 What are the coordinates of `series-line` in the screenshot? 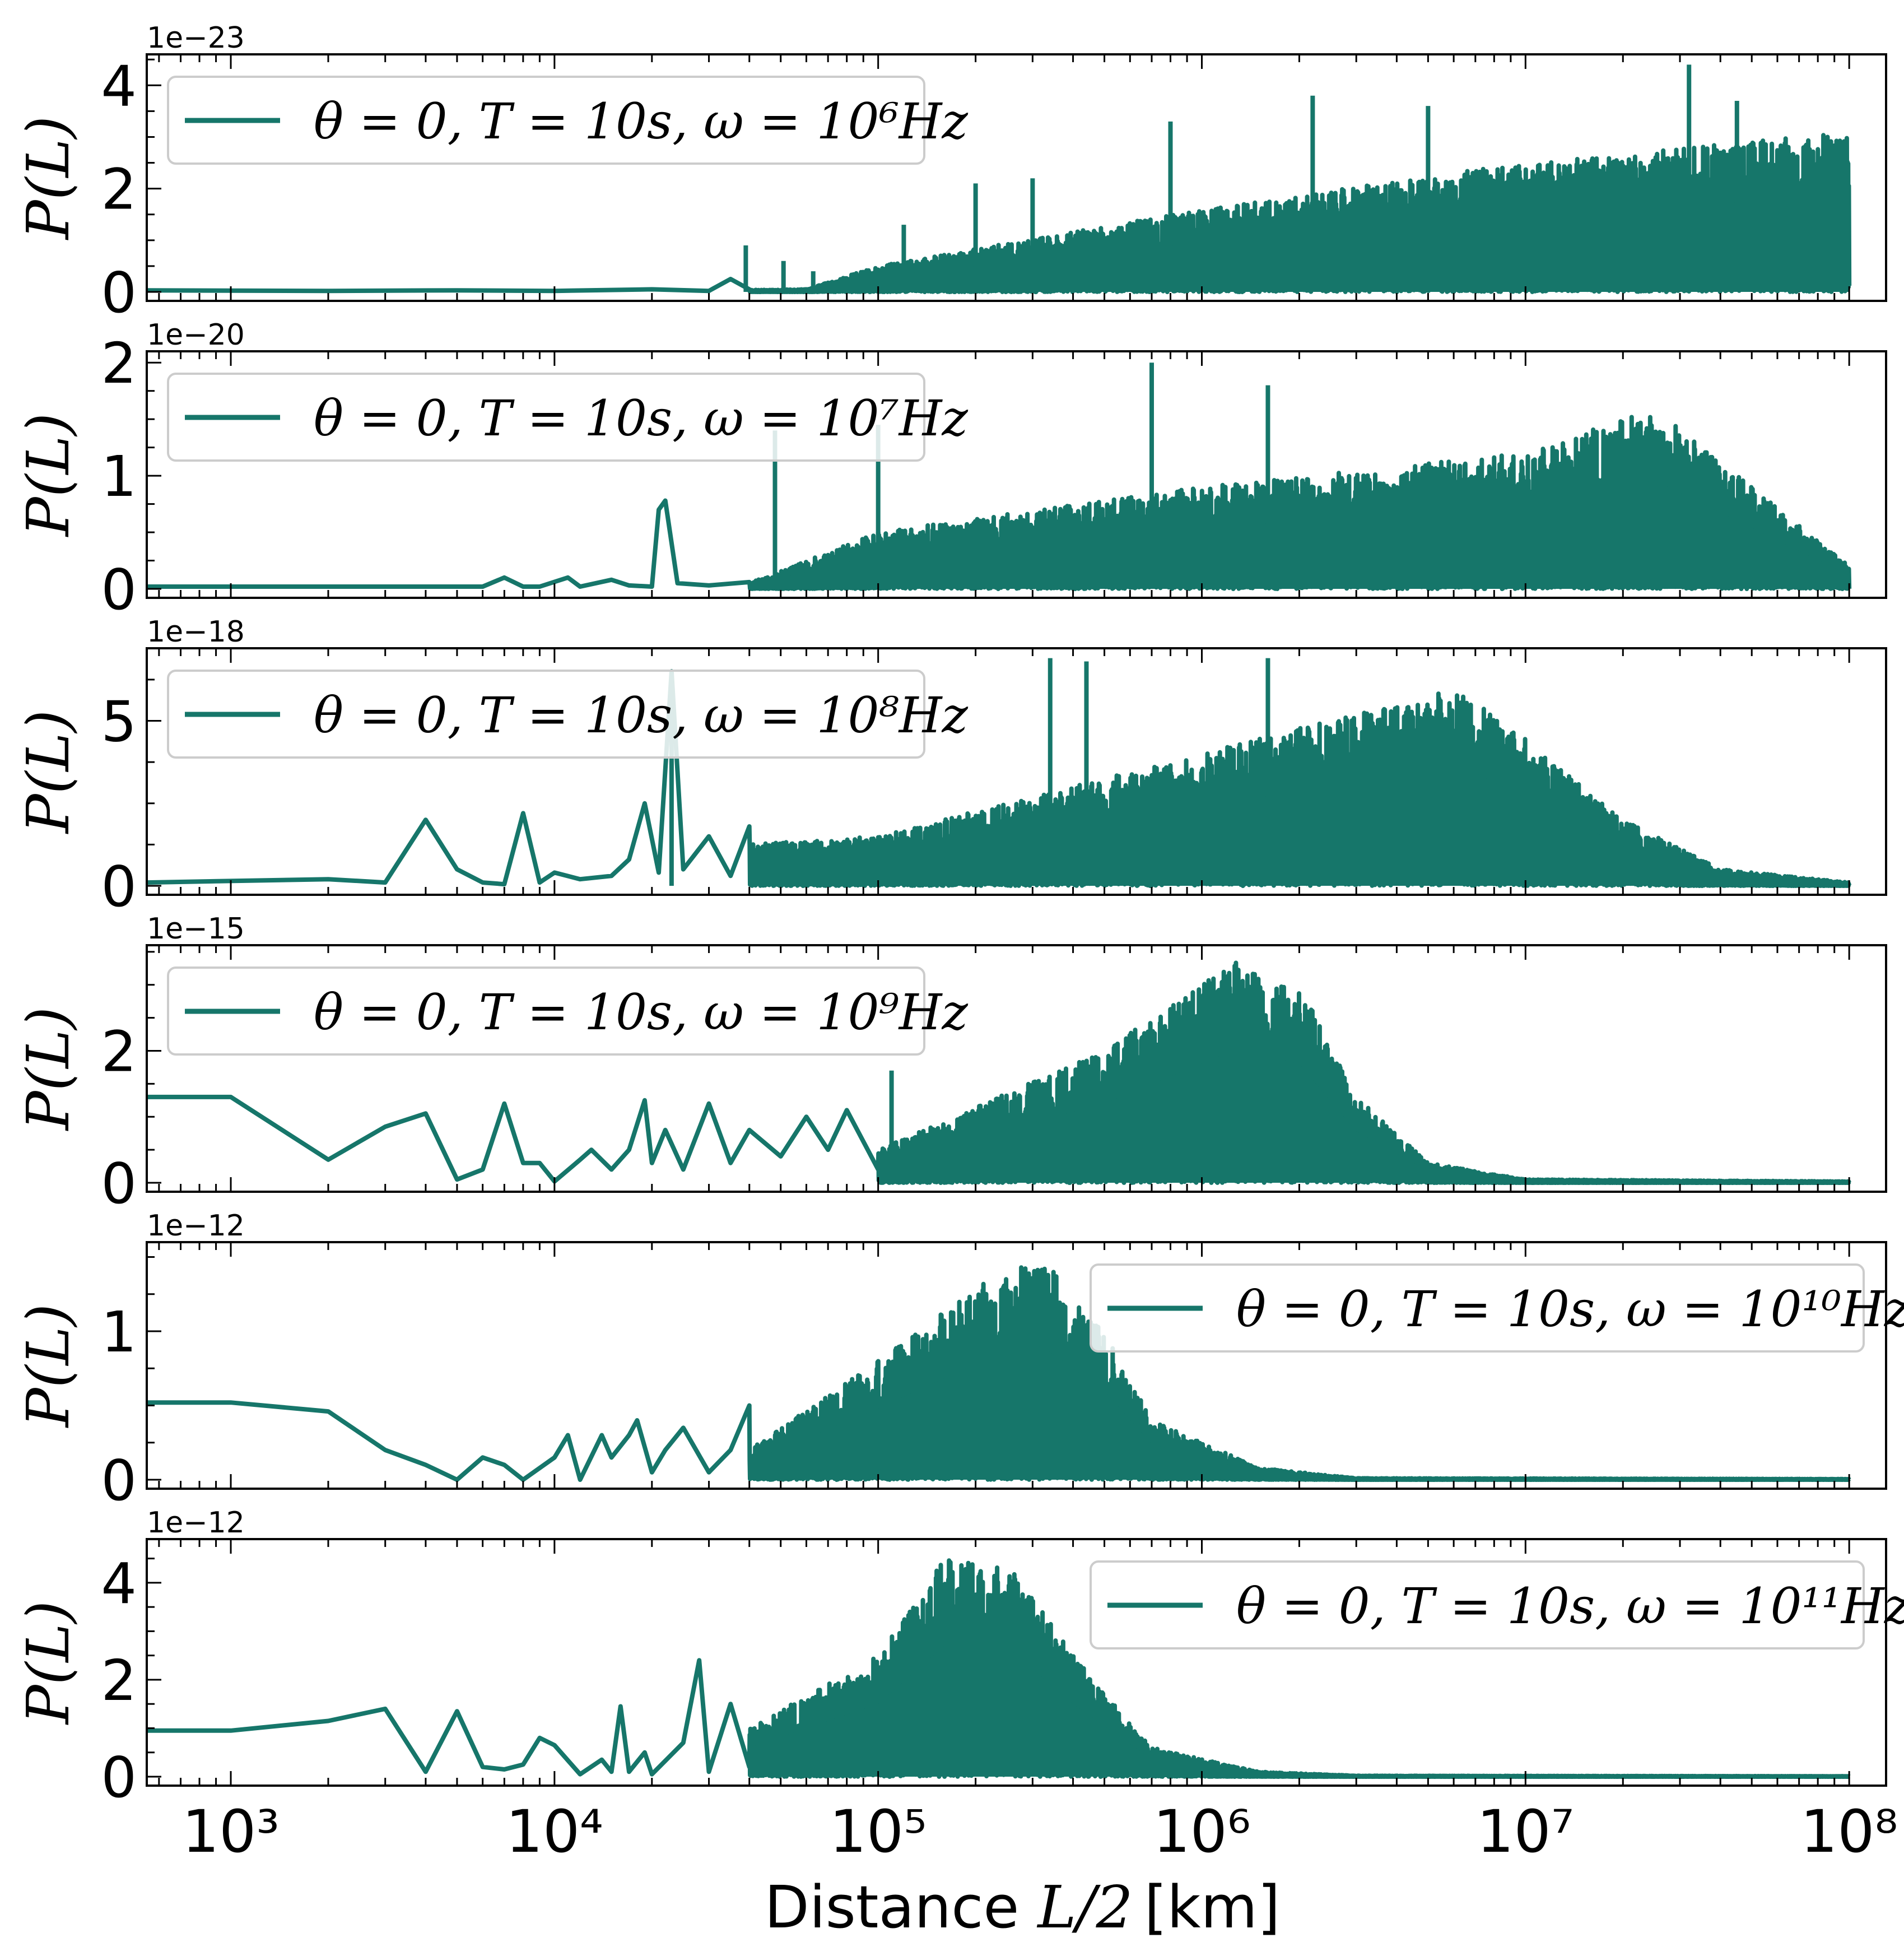 It's located at (999, 1668).